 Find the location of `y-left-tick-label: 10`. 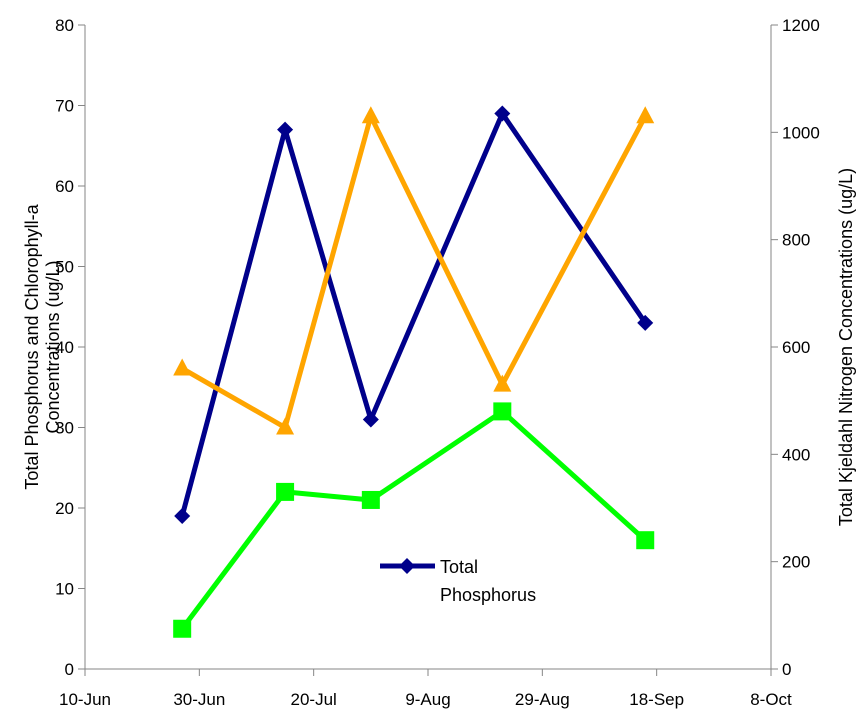

y-left-tick-label: 10 is located at coordinates (64, 589).